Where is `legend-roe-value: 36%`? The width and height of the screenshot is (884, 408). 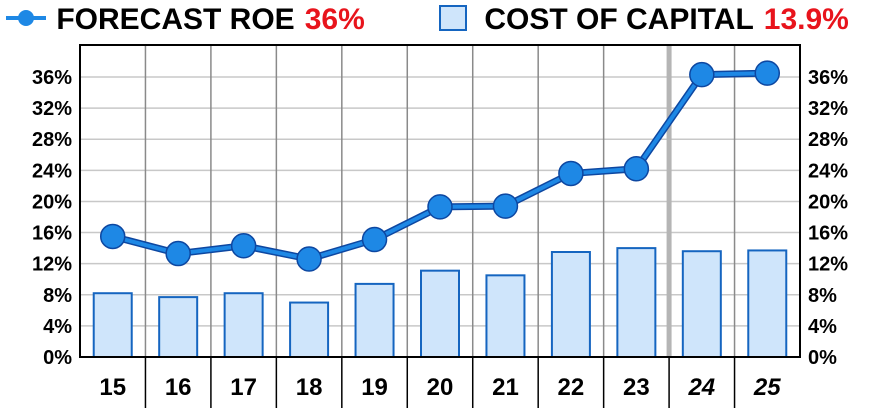 legend-roe-value: 36% is located at coordinates (334, 19).